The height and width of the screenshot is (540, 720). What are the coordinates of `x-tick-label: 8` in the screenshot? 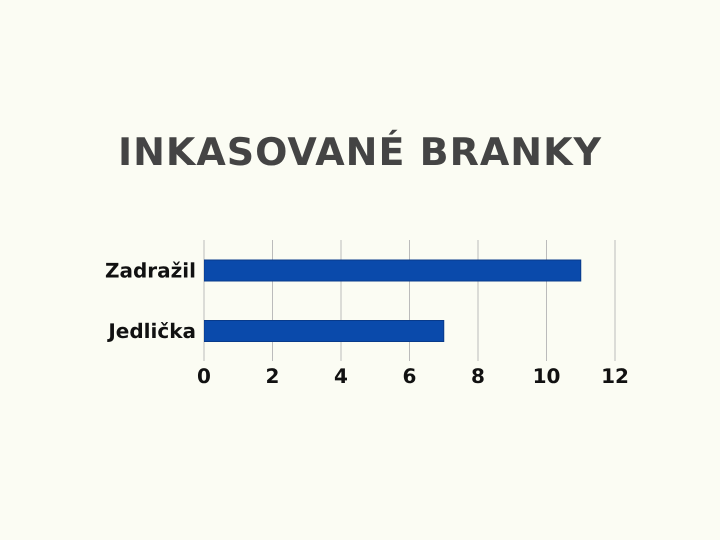 It's located at (478, 376).